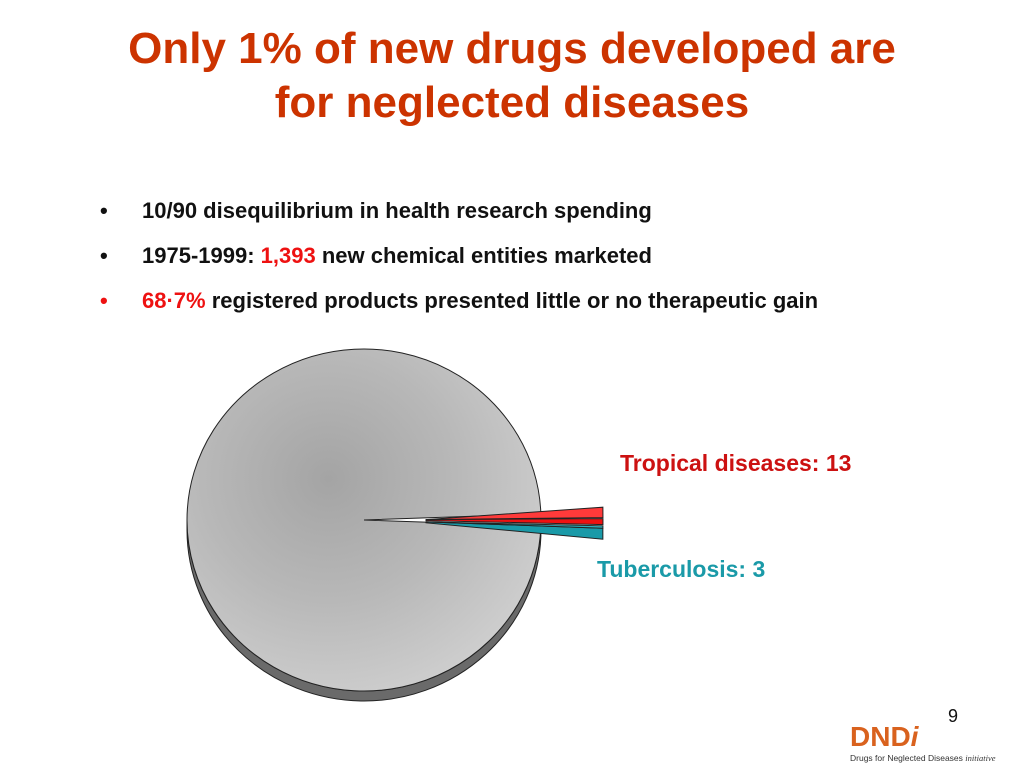 Image resolution: width=1024 pixels, height=768 pixels. Describe the element at coordinates (483, 255) in the screenshot. I see `bullet-text: new chemical entities marketed` at that location.